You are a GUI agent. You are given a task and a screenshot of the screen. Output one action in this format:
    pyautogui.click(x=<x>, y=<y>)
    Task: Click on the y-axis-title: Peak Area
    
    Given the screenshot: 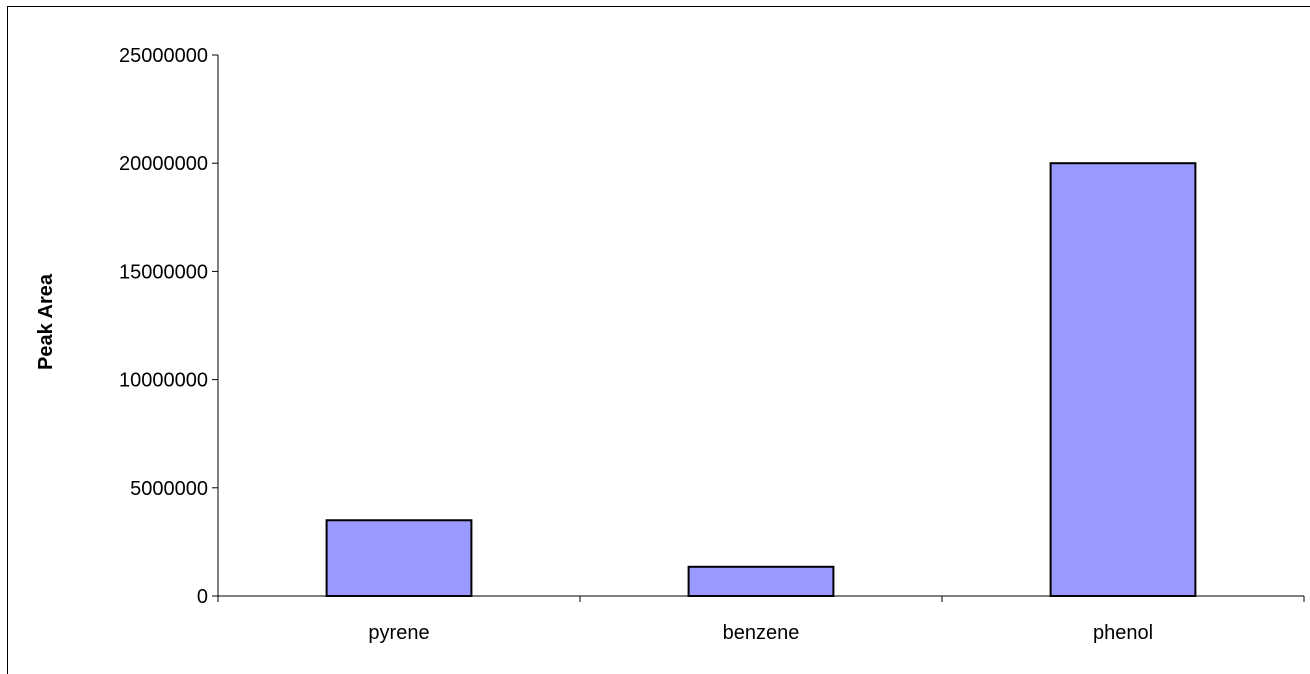 What is the action you would take?
    pyautogui.click(x=46, y=321)
    